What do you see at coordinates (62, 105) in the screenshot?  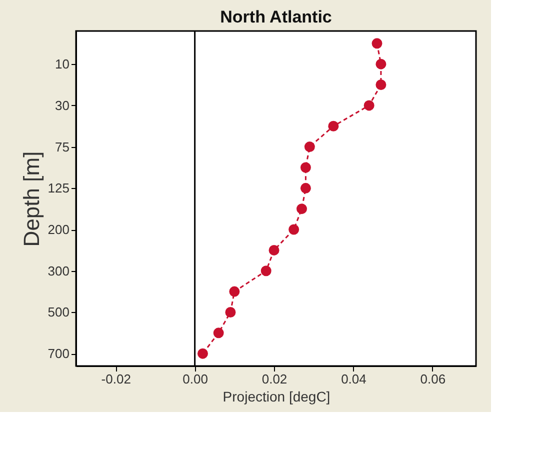 I see `y-tick-label: 30` at bounding box center [62, 105].